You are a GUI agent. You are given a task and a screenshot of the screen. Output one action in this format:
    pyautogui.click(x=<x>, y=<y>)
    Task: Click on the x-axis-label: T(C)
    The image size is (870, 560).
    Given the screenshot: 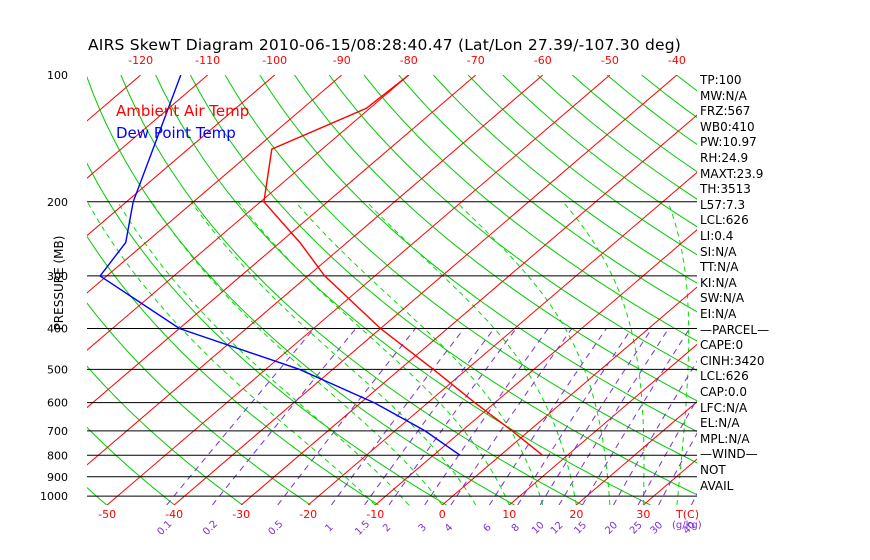 What is the action you would take?
    pyautogui.click(x=687, y=514)
    